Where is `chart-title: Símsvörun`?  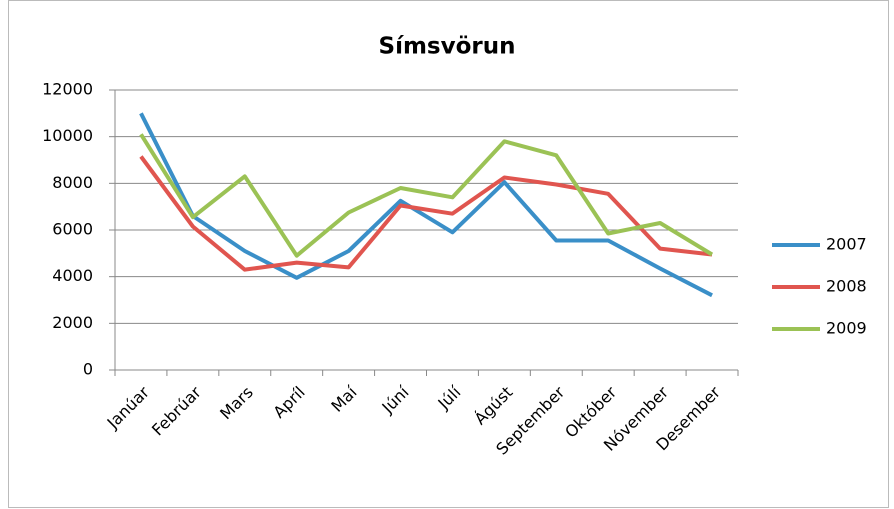
chart-title: Símsvörun is located at coordinates (447, 47).